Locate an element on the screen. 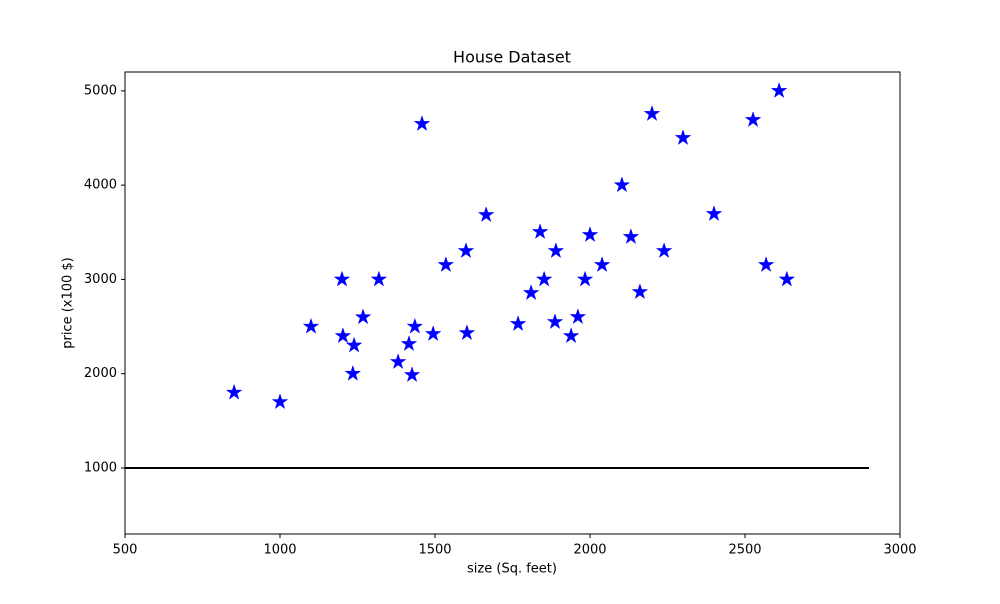 This screenshot has height=604, width=1000. y-tick-label: 2000 is located at coordinates (100, 373).